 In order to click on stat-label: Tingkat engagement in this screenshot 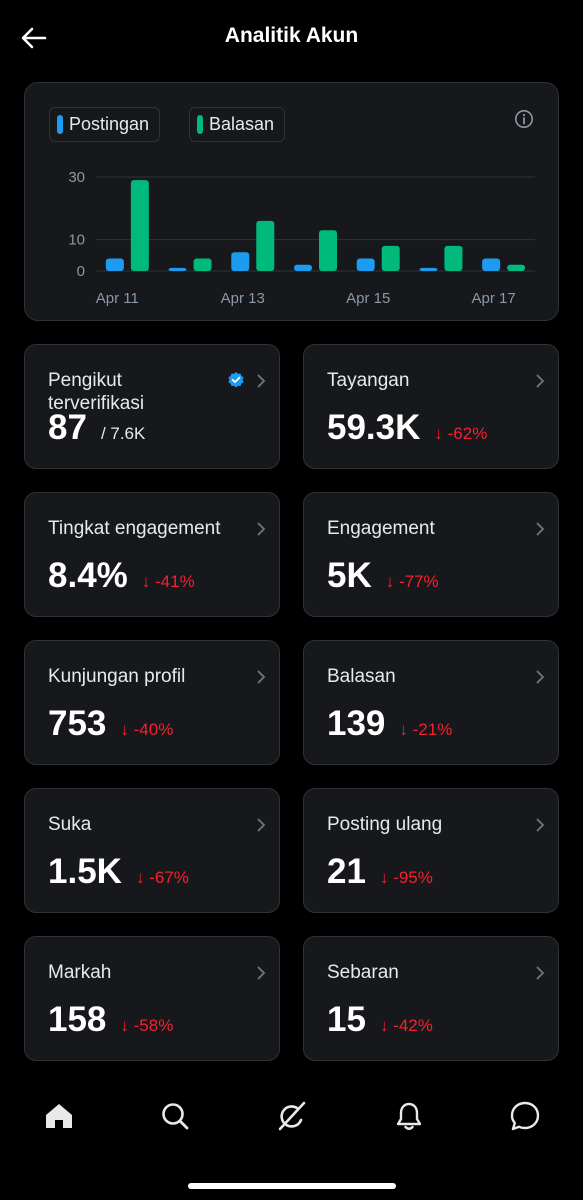, I will do `click(134, 528)`.